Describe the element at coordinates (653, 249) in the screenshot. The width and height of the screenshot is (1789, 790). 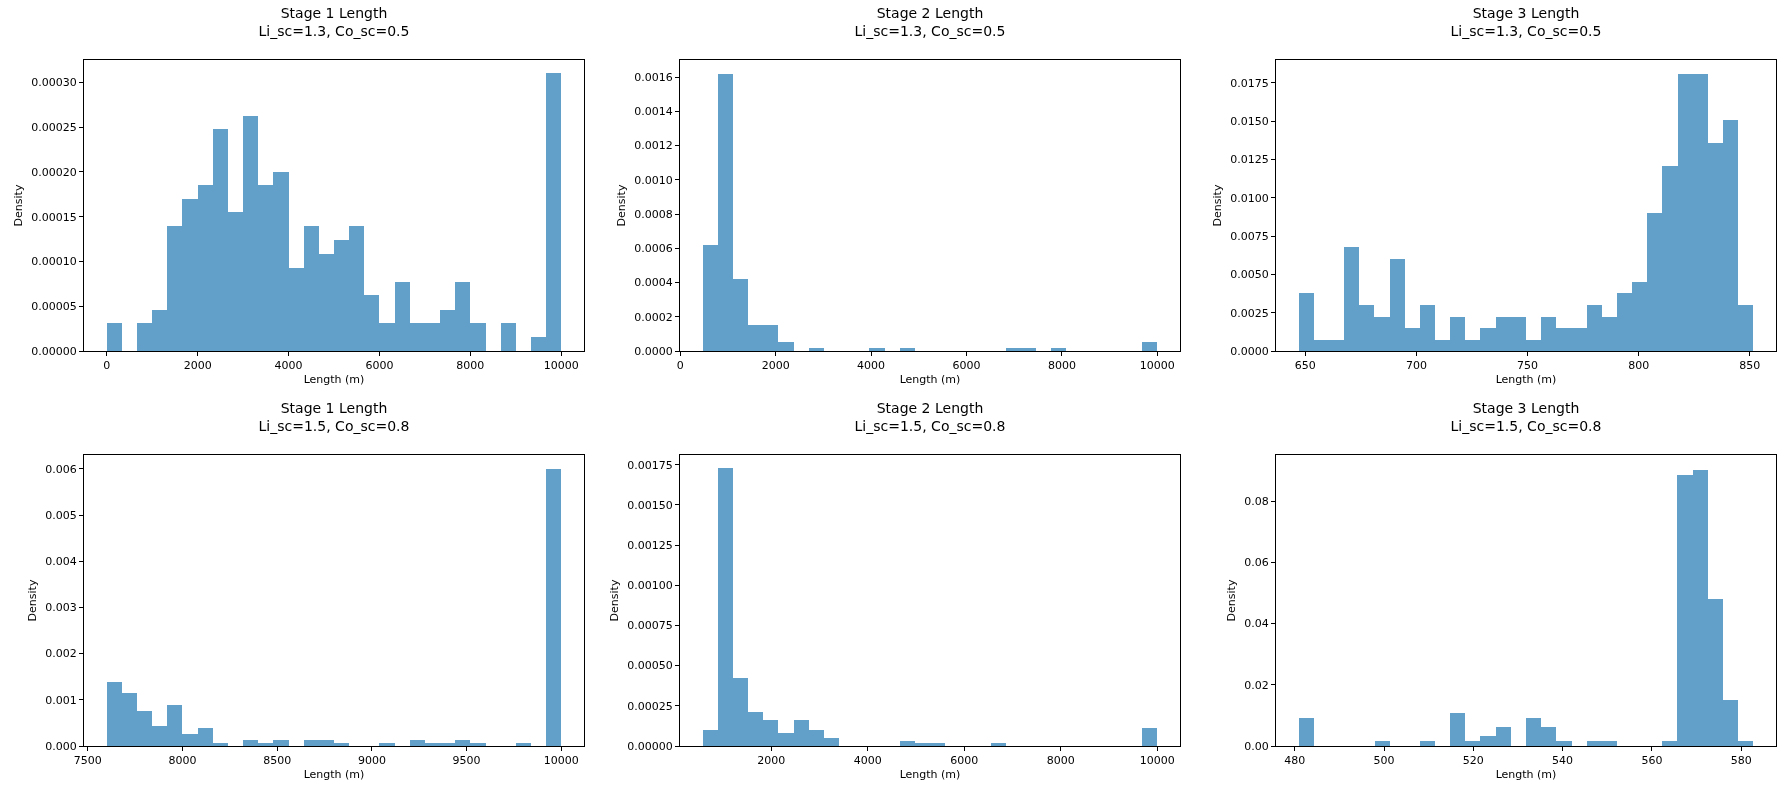
I see `y-tick-label: 0.0006` at that location.